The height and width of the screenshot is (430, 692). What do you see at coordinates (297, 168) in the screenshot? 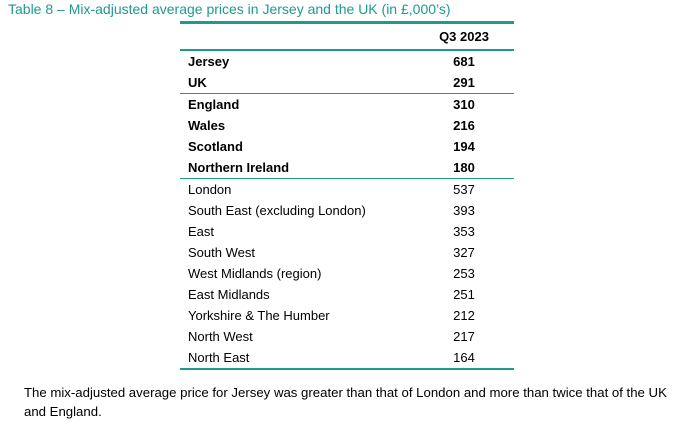
I see `row-label: Northern Ireland` at bounding box center [297, 168].